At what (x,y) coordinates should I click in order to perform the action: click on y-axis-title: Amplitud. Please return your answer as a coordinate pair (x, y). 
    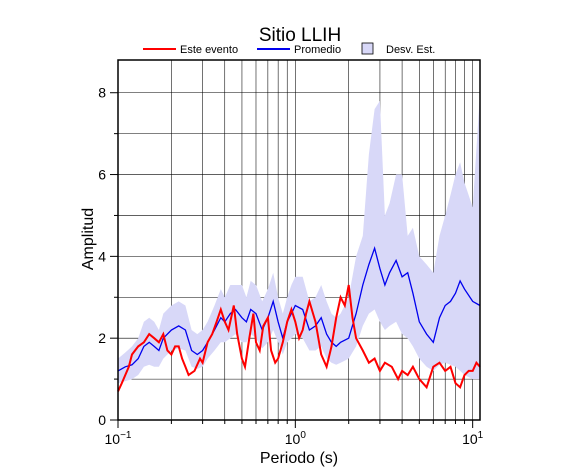
    Looking at the image, I should click on (88, 239).